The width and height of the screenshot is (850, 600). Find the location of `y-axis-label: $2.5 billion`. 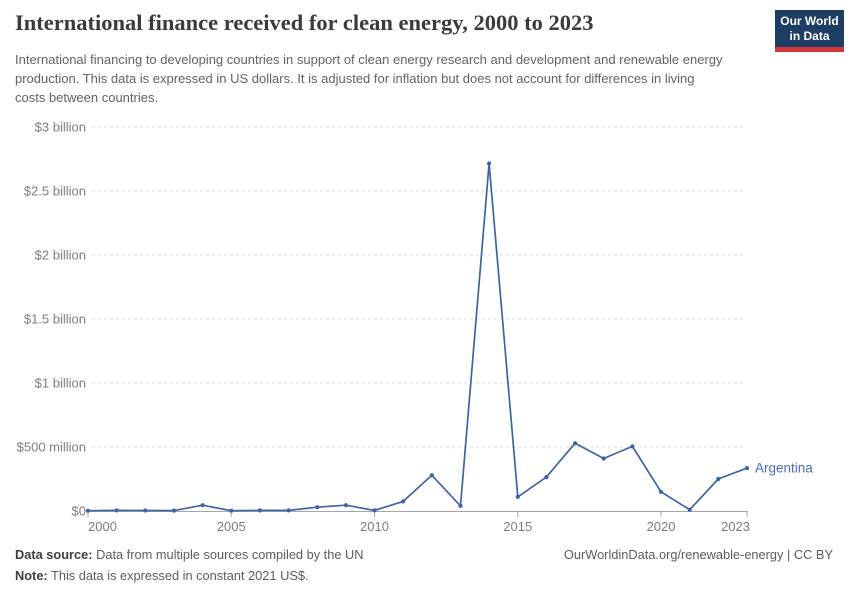

y-axis-label: $2.5 billion is located at coordinates (55, 191).